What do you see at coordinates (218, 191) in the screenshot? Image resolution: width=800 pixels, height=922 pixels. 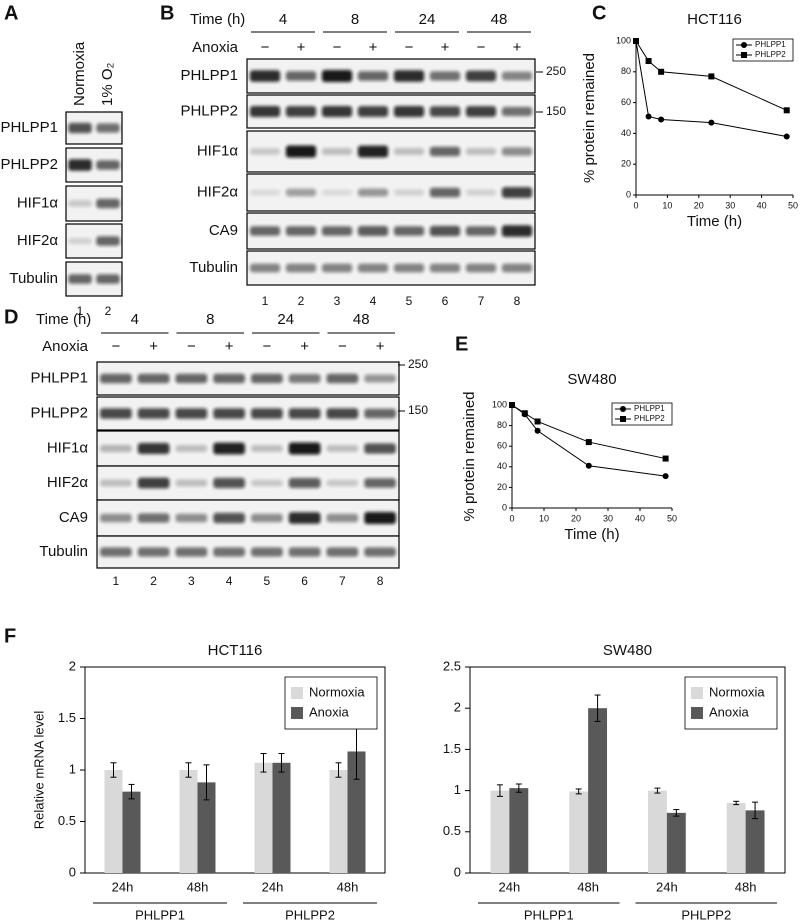 I see `row-label: HIF2α` at bounding box center [218, 191].